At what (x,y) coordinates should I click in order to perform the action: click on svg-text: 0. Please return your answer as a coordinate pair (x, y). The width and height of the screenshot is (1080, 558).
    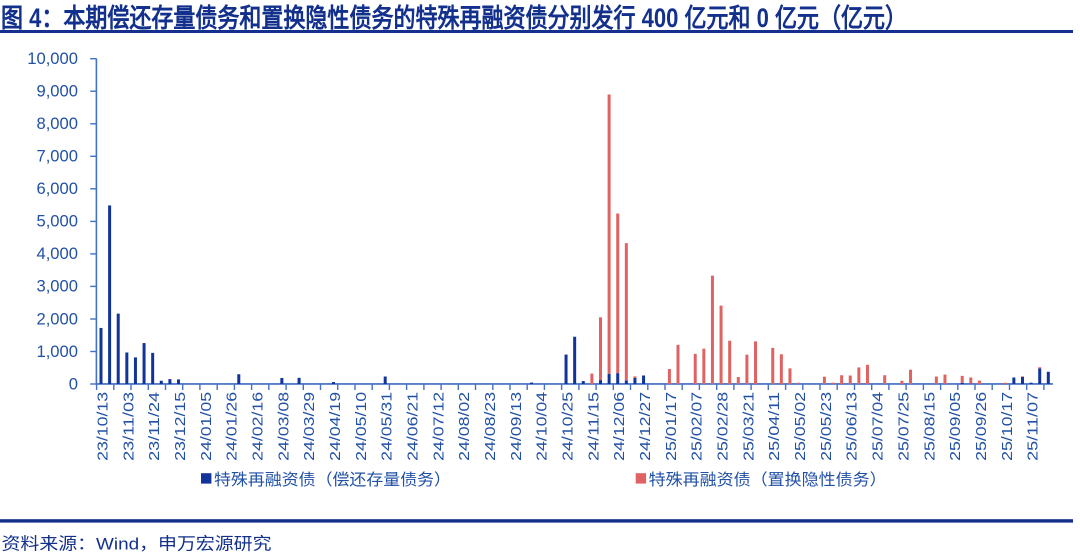
    Looking at the image, I should click on (73, 383).